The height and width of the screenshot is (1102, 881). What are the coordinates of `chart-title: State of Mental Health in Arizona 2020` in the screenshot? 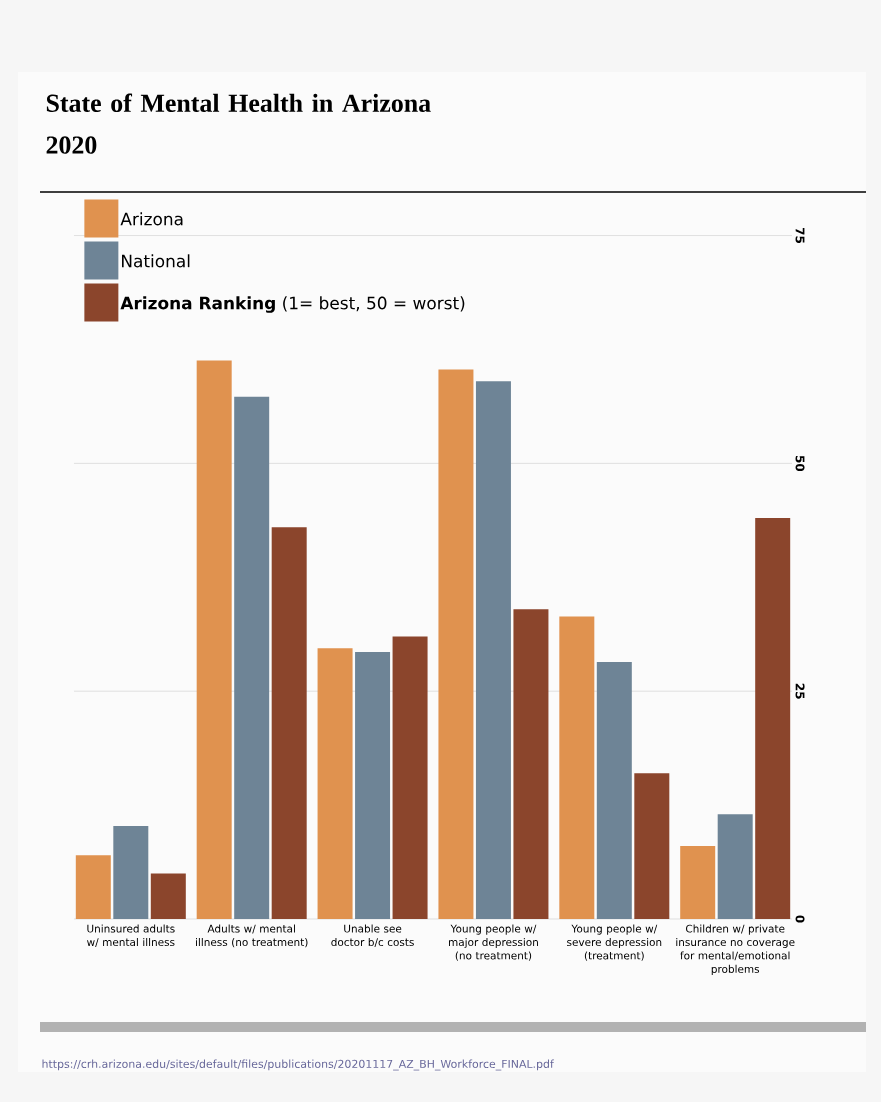 It's located at (238, 123).